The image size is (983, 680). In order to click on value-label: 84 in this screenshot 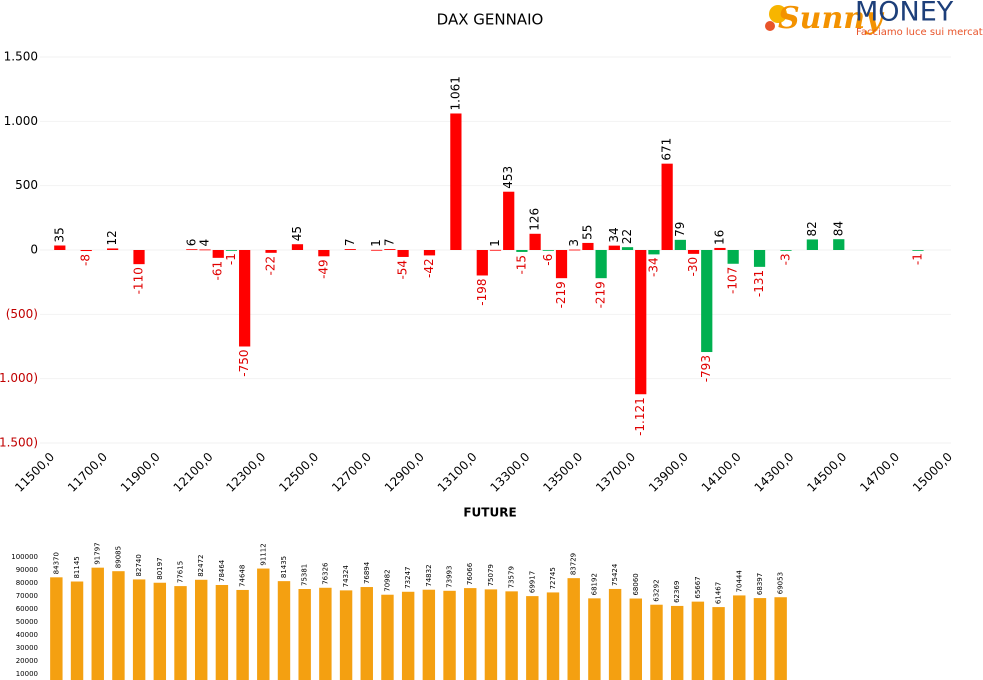, I will do `click(838, 228)`.